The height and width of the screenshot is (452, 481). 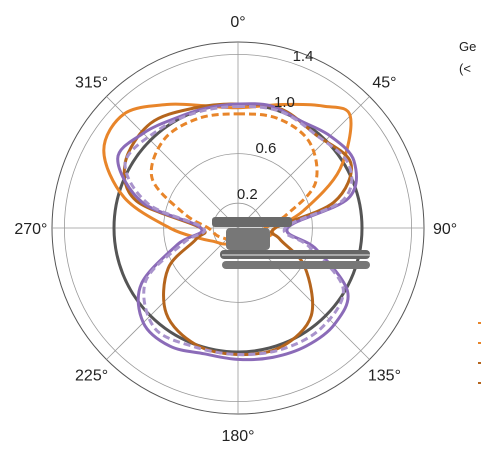 I want to click on device-icon, so click(x=291, y=243).